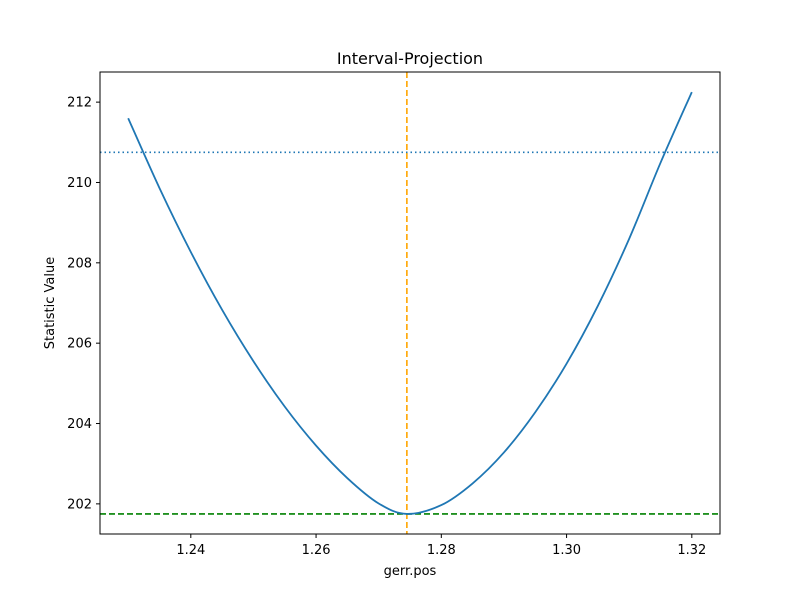  I want to click on y-tick-label: 210, so click(79, 183).